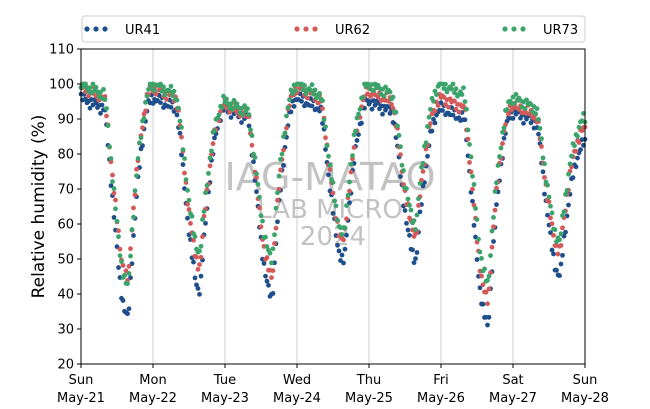 This screenshot has height=409, width=650. I want to click on legend-label: UR62, so click(352, 30).